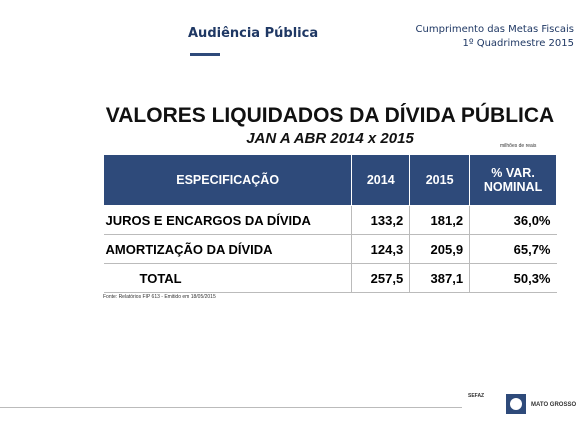 The image size is (588, 428). I want to click on table-row: AMORTIZAÇÃO DA DÍVIDA 124,3 205,9 65,7%, so click(330, 249).